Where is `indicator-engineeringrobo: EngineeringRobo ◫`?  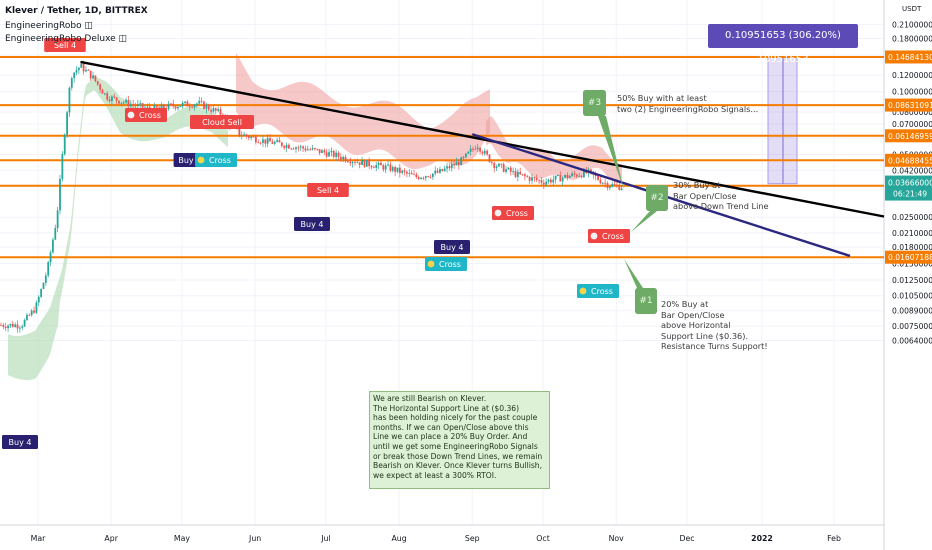 indicator-engineeringrobo: EngineeringRobo ◫ is located at coordinates (49, 26).